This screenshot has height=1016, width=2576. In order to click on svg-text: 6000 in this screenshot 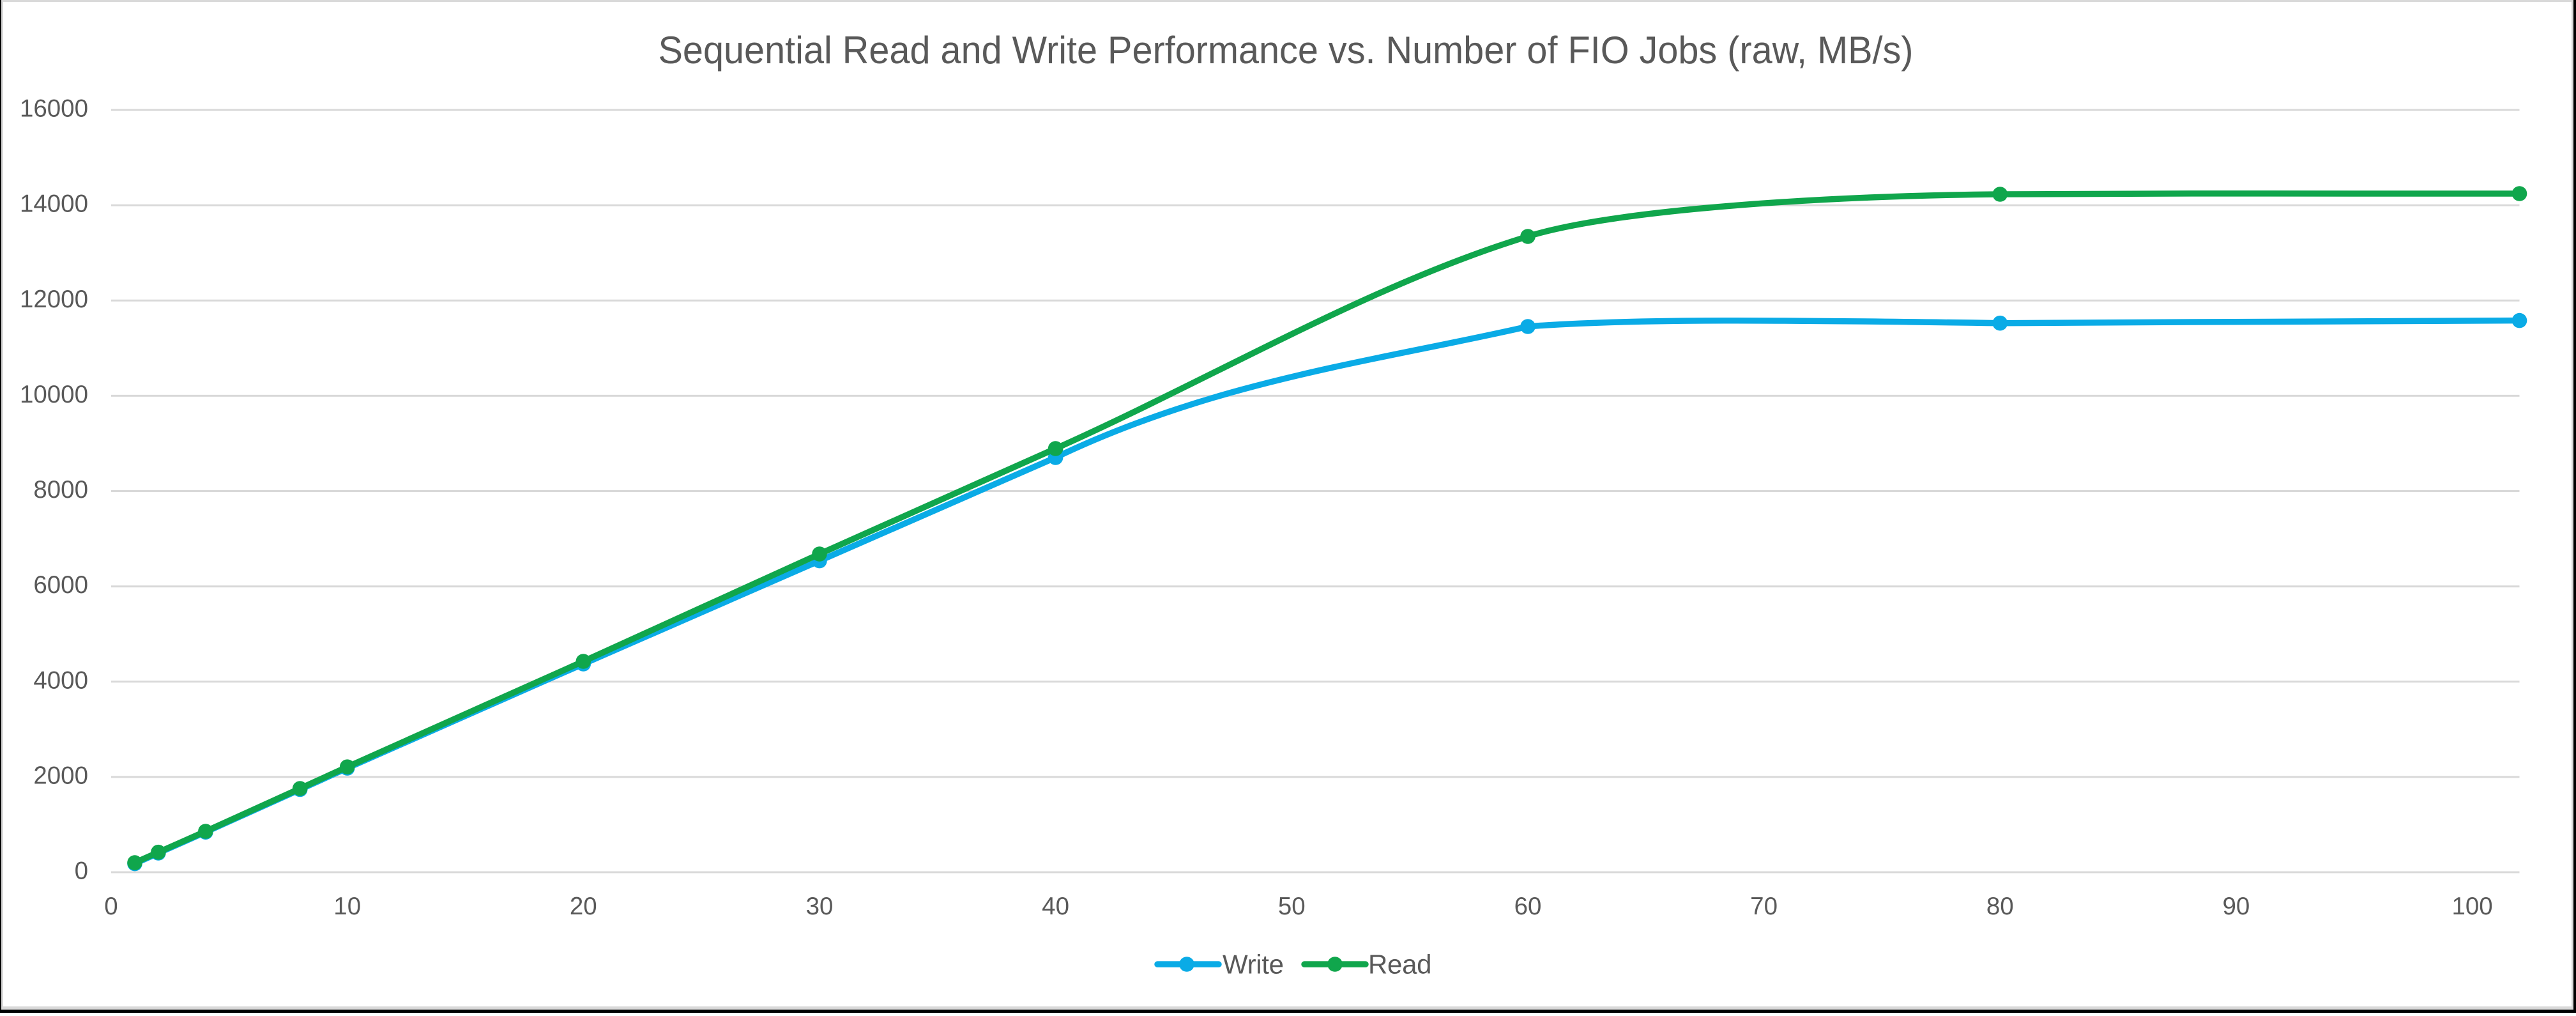, I will do `click(60, 585)`.